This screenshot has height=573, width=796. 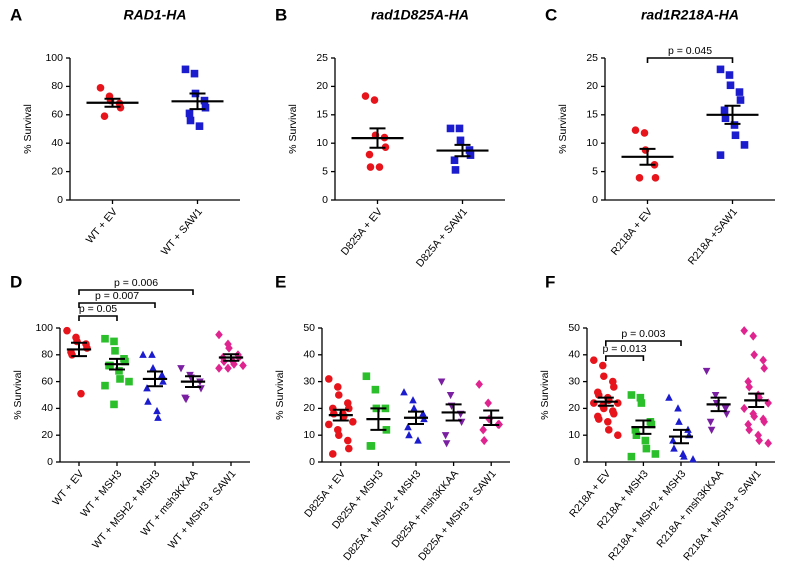 What do you see at coordinates (690, 51) in the screenshot?
I see `significance-label: p = 0.045` at bounding box center [690, 51].